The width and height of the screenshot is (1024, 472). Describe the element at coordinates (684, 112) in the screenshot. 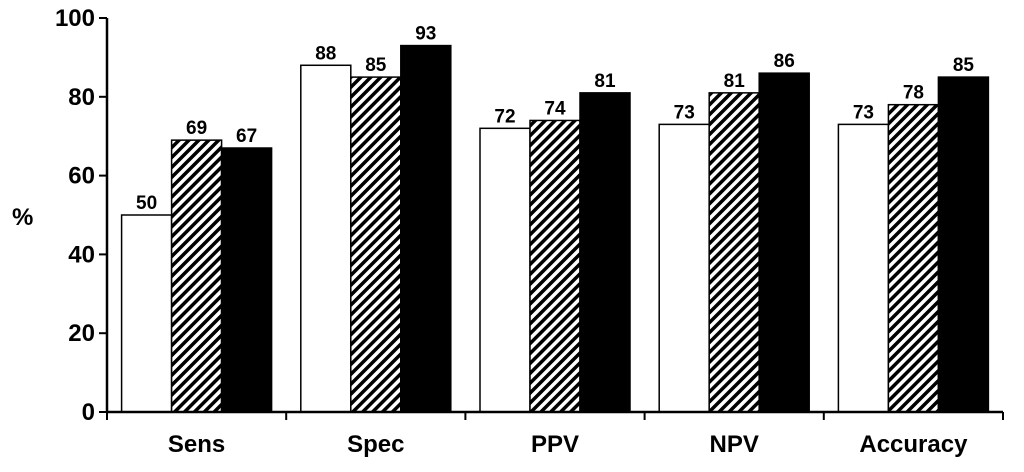

I see `data-label-npv-series-1: 73` at that location.